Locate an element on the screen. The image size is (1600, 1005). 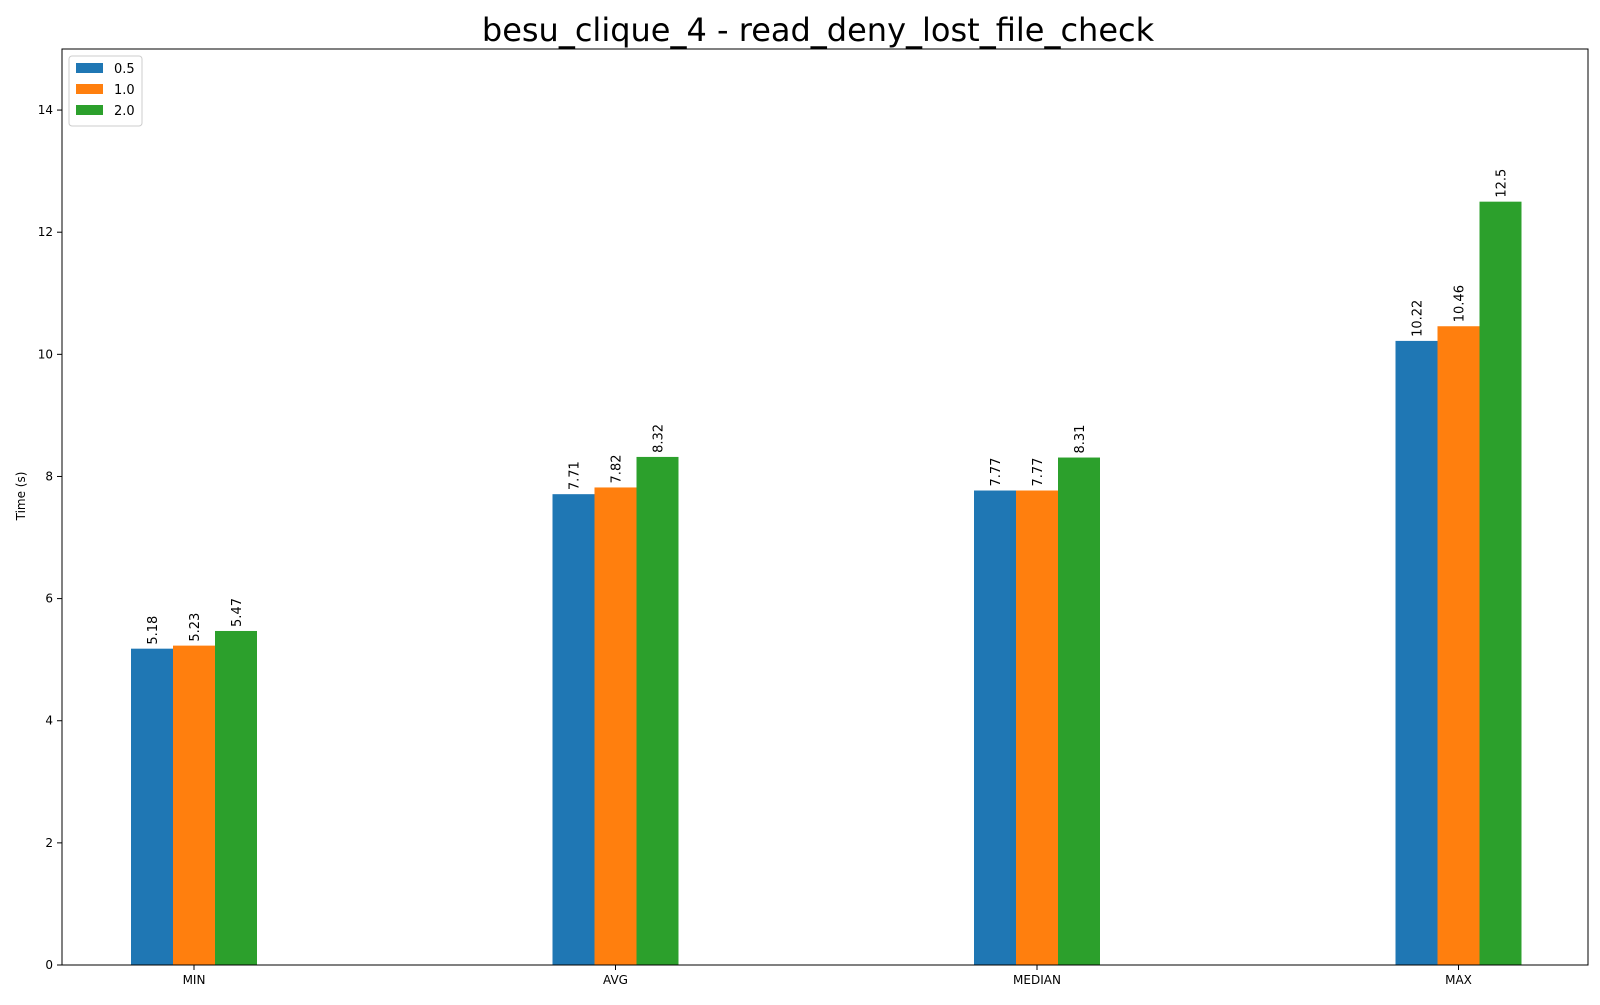
y-tick-label: 10 is located at coordinates (45, 354).